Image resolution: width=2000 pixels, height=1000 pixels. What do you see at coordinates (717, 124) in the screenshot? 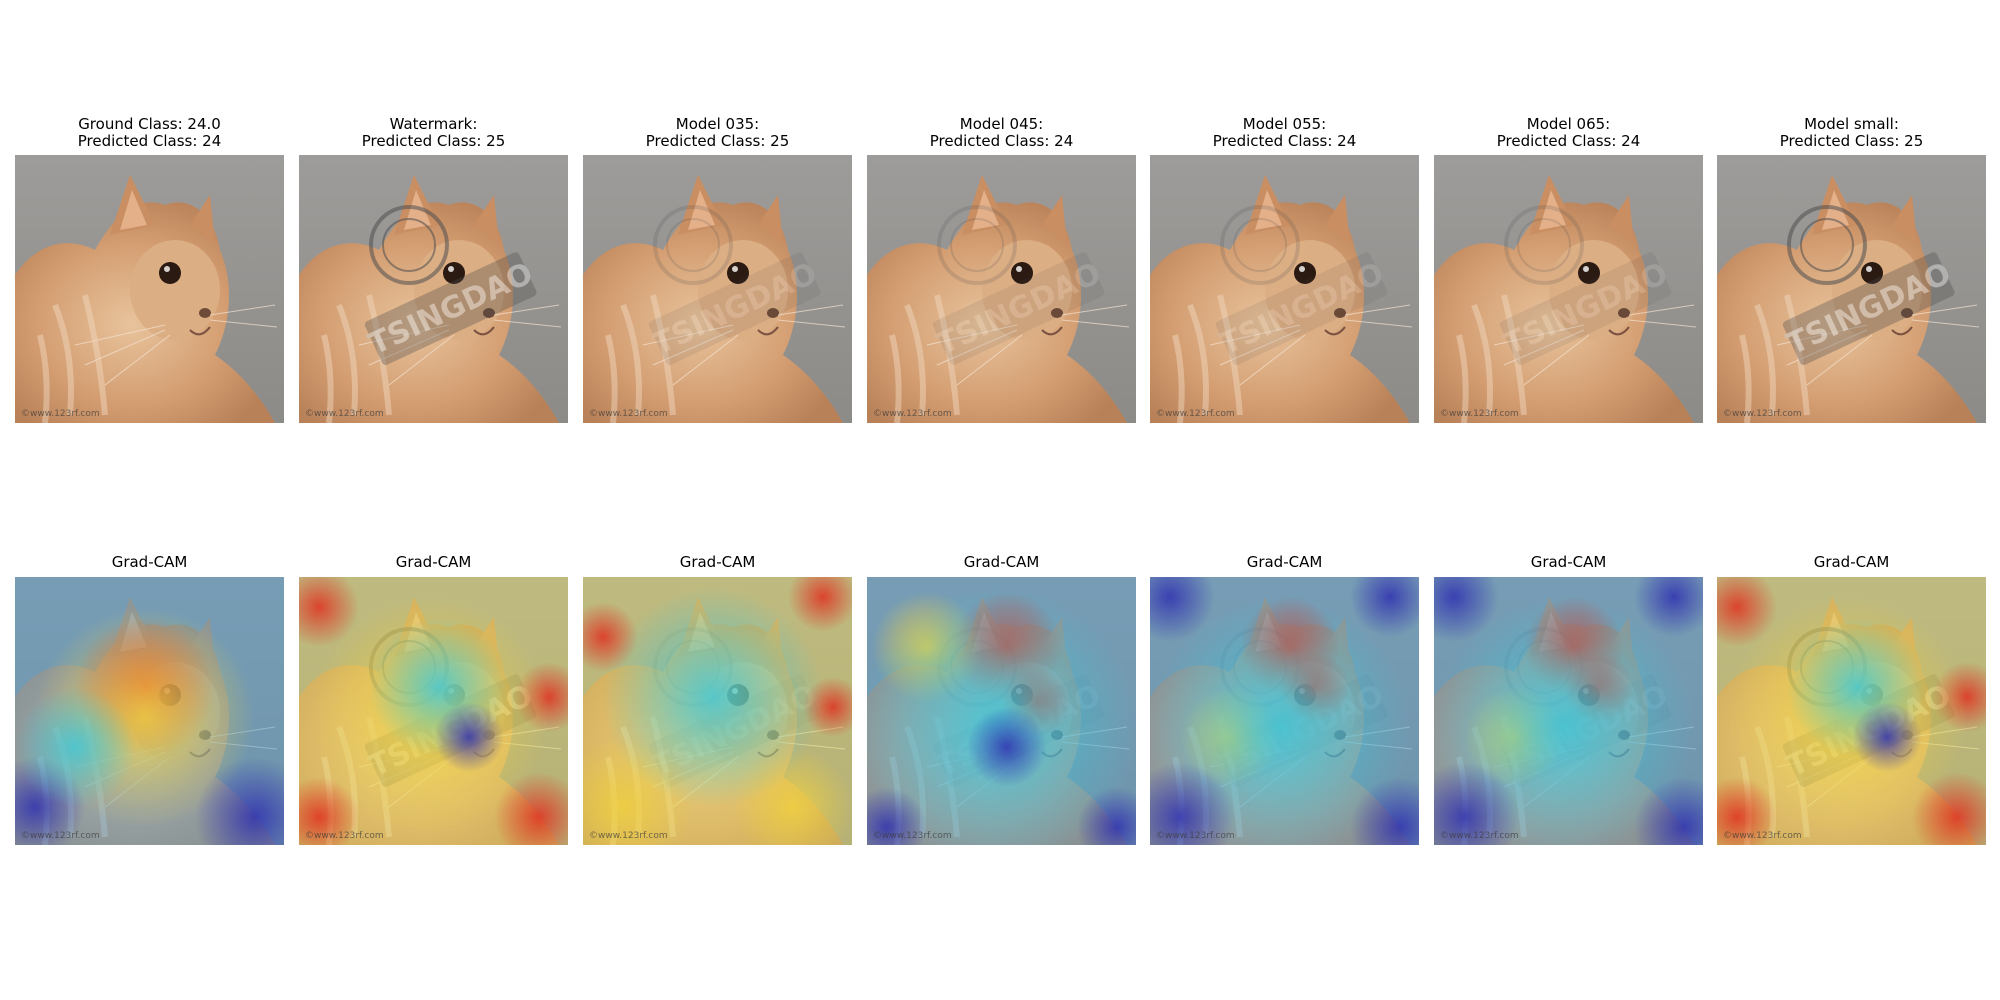
I see `panel-title-line1: Model 035:` at bounding box center [717, 124].